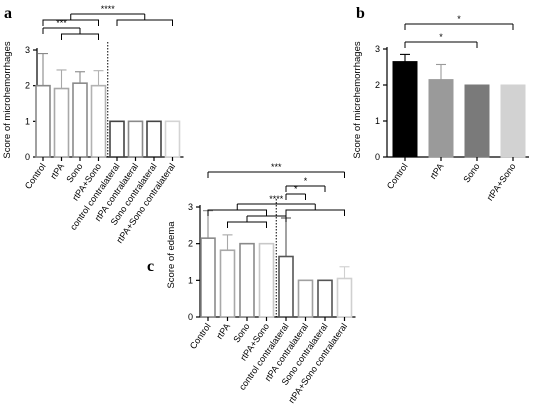  What do you see at coordinates (8, 13) in the screenshot?
I see `panel-letter: a` at bounding box center [8, 13].